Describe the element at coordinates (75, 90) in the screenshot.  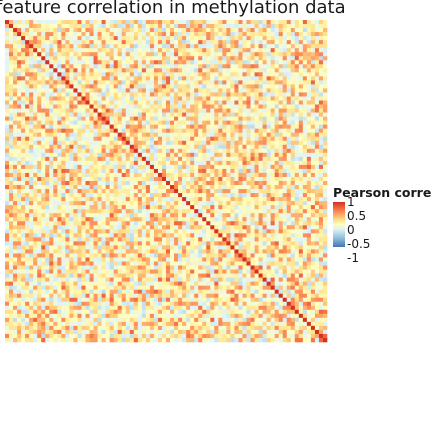
I see `heatmap-diagonal-cell` at that location.